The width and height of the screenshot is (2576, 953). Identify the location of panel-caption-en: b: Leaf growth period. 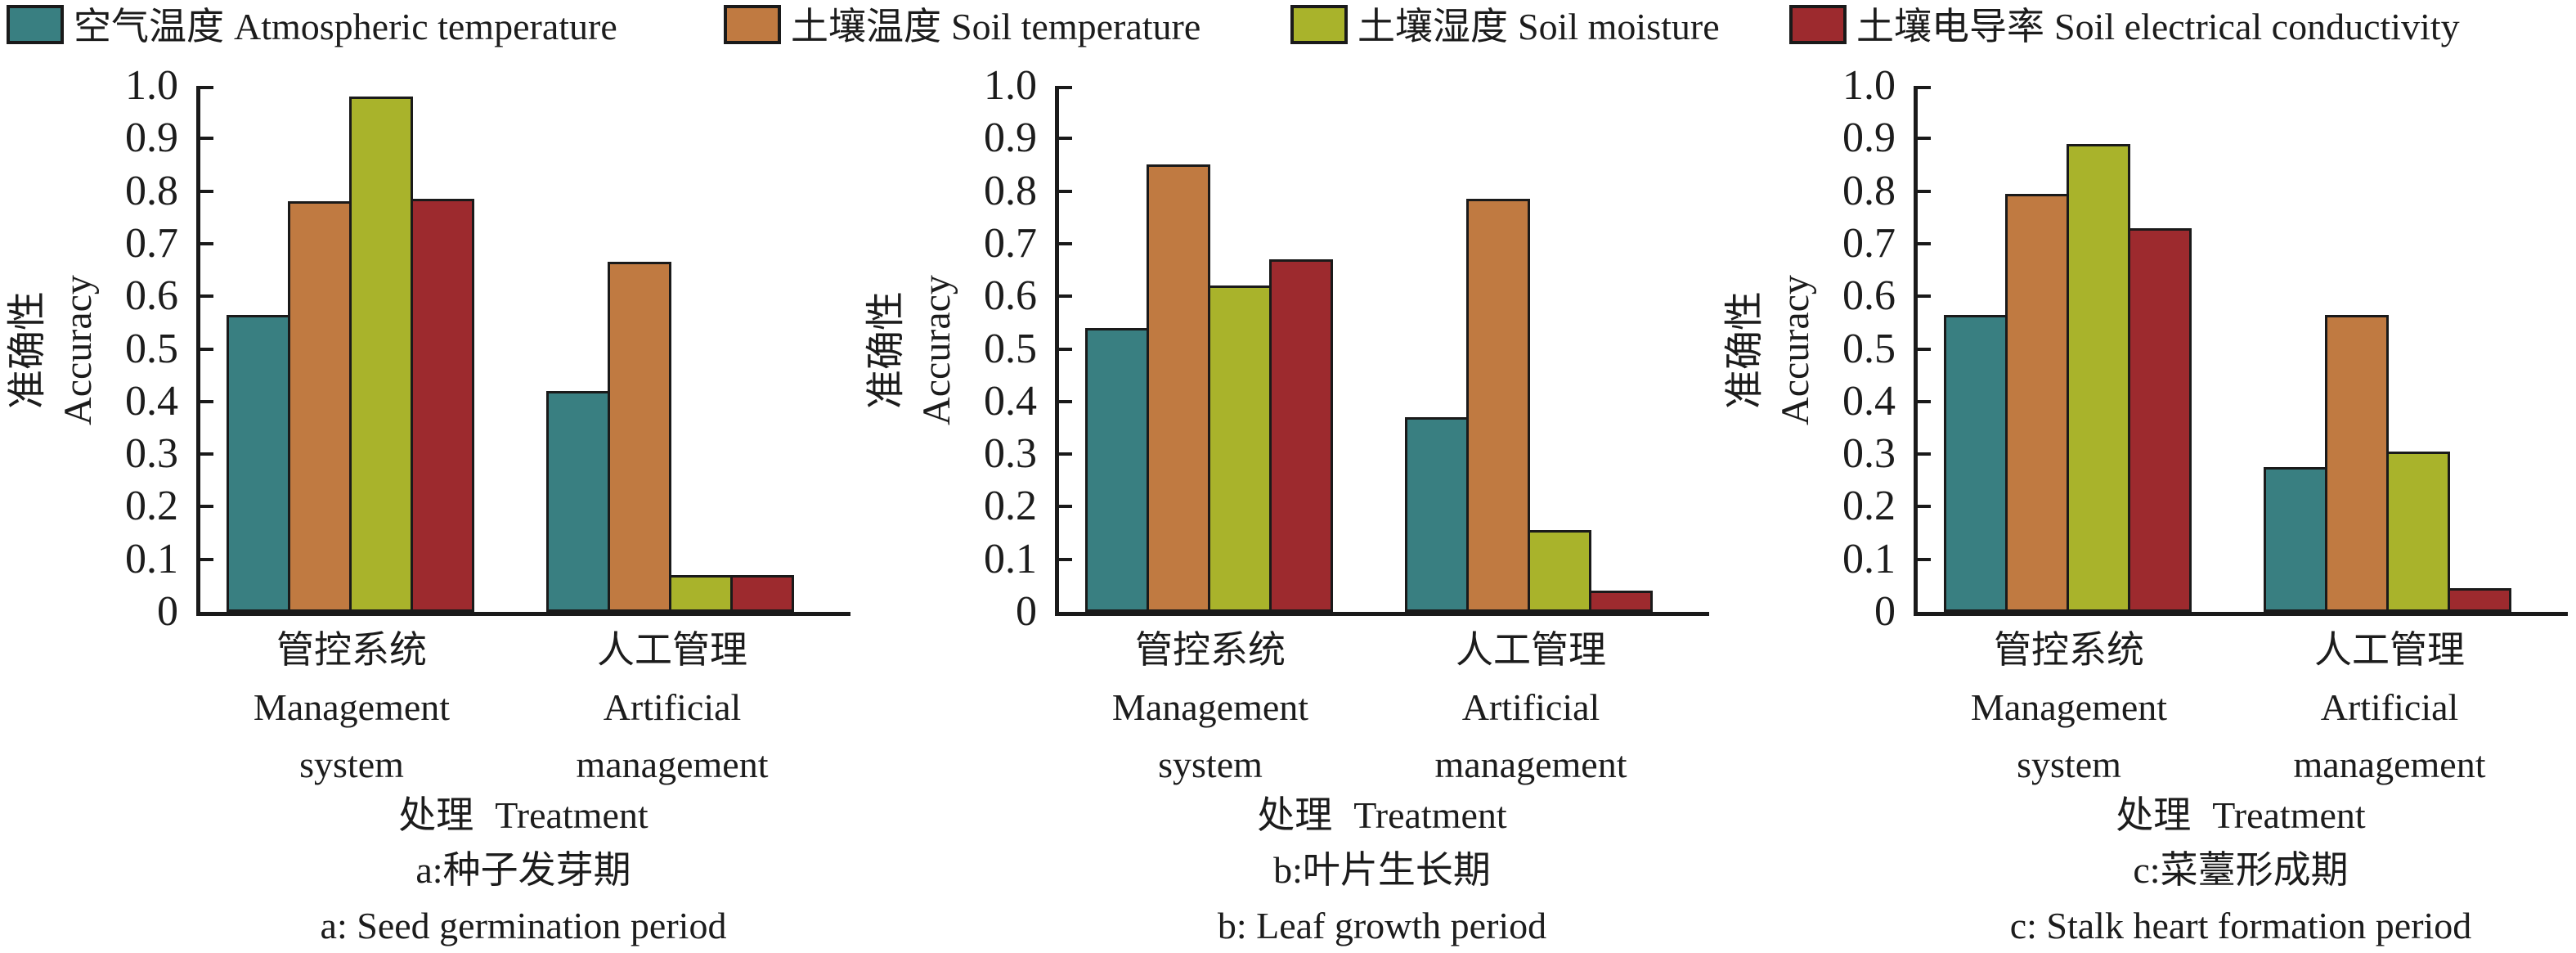
(1382, 925).